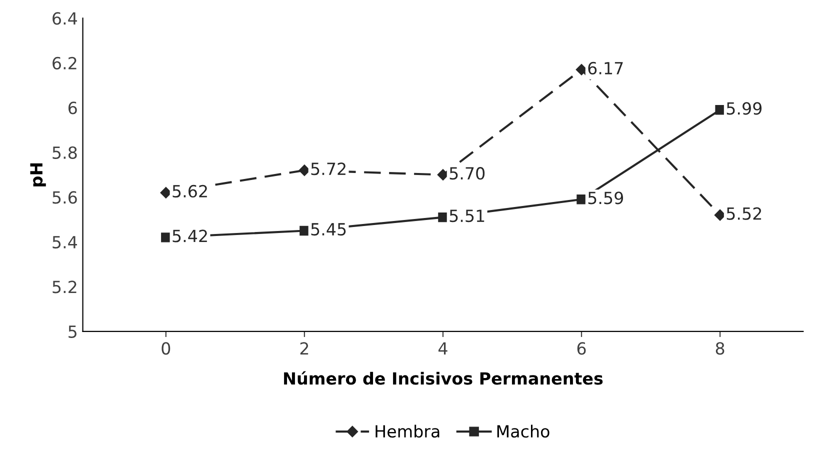 The image size is (828, 454). What do you see at coordinates (467, 216) in the screenshot?
I see `data-label: 5.51` at bounding box center [467, 216].